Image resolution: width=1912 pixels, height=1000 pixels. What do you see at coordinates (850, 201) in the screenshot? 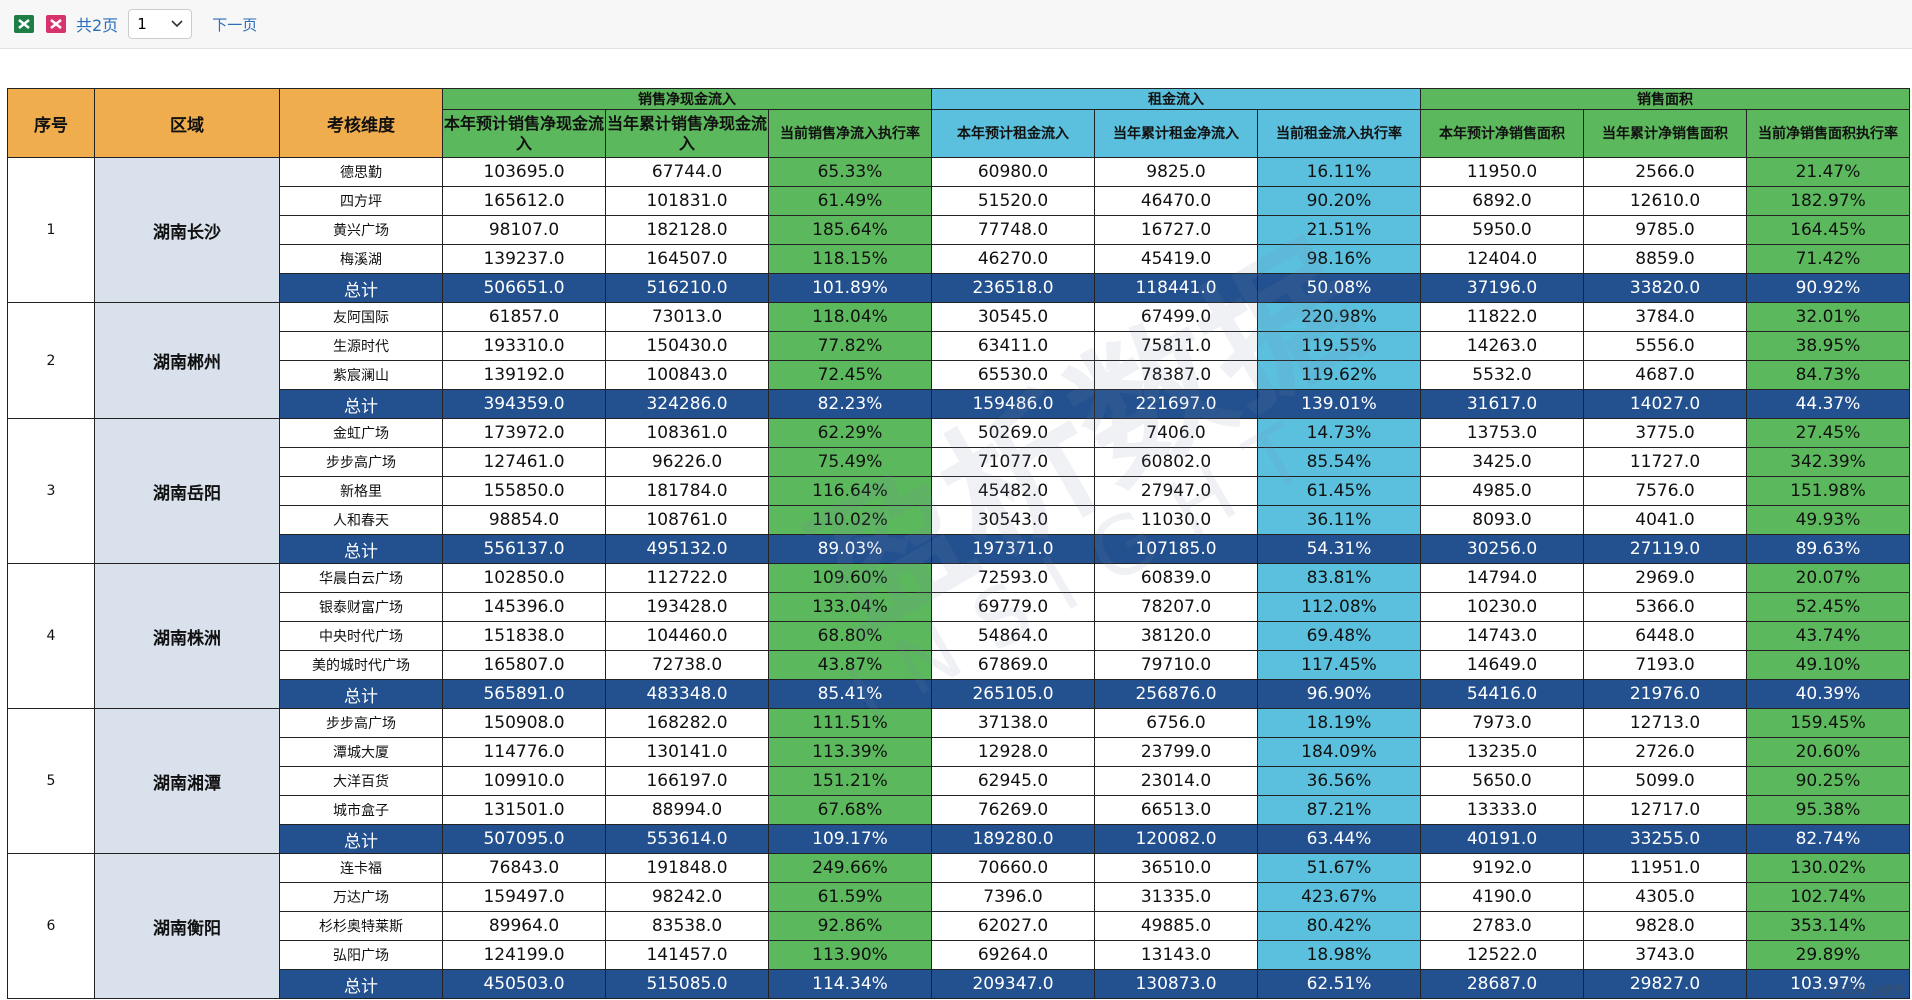
I see `data-cell: 61.49%` at bounding box center [850, 201].